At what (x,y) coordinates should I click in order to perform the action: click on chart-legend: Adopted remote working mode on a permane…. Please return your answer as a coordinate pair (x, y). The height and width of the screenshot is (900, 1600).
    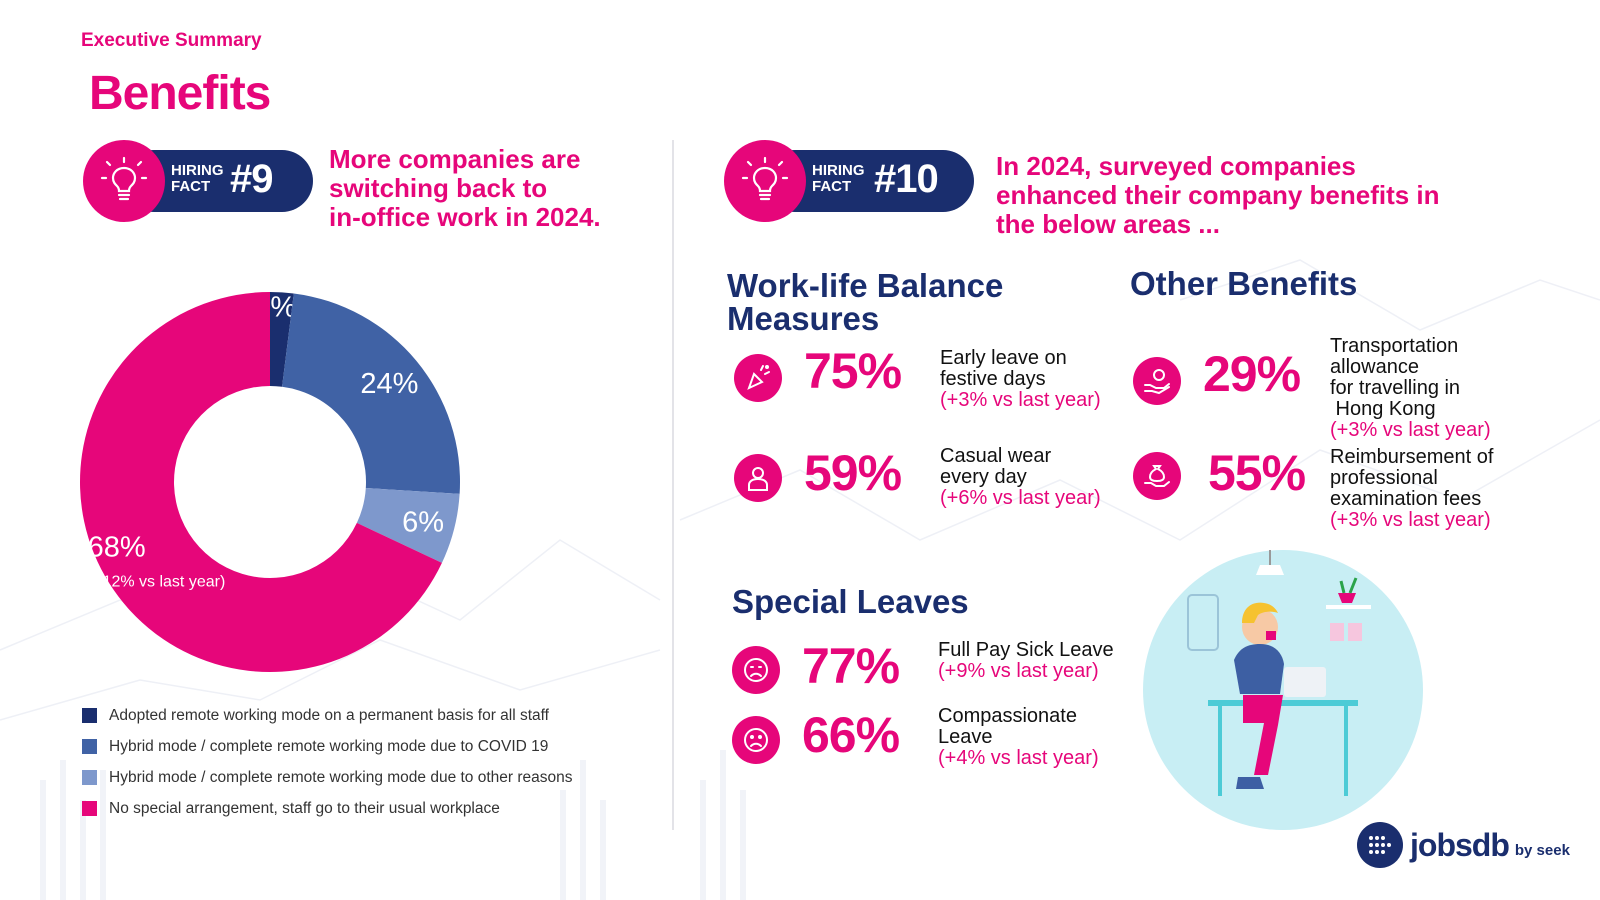
    Looking at the image, I should click on (327, 762).